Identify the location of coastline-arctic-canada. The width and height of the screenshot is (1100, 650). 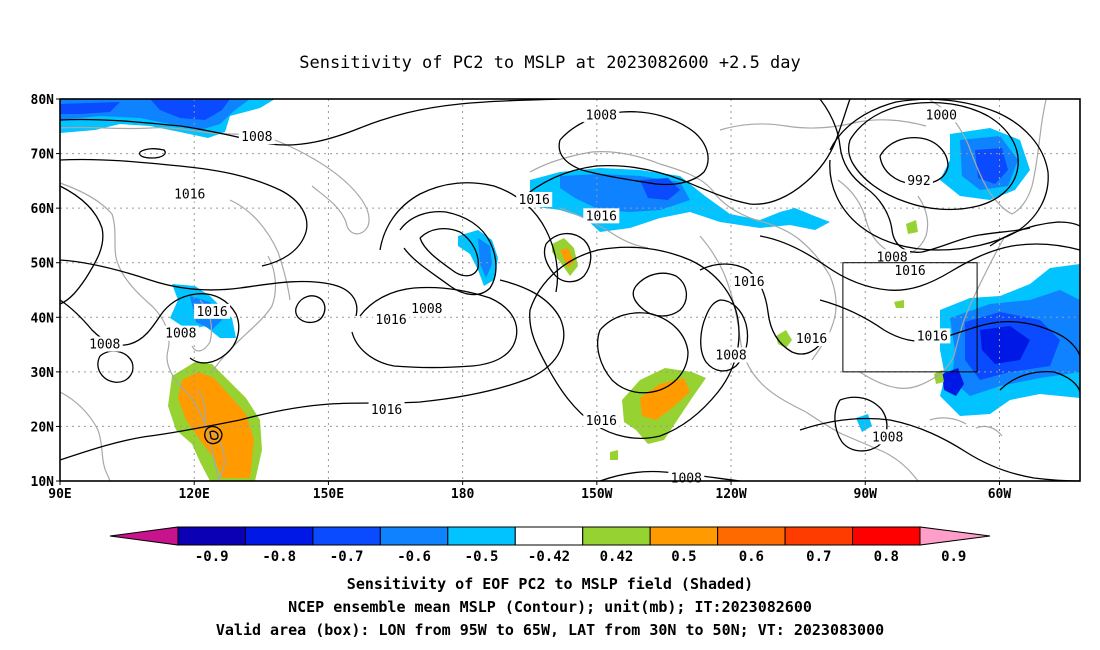
(823, 125).